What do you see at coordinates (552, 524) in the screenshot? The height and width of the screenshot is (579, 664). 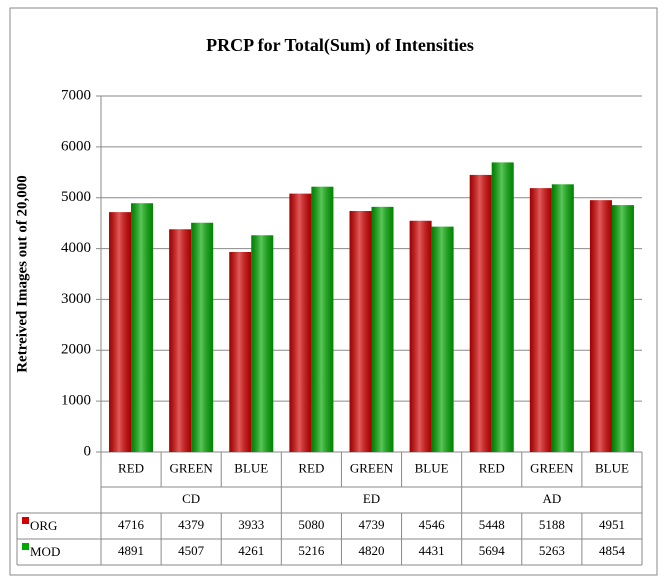 I see `table-value: 5188` at bounding box center [552, 524].